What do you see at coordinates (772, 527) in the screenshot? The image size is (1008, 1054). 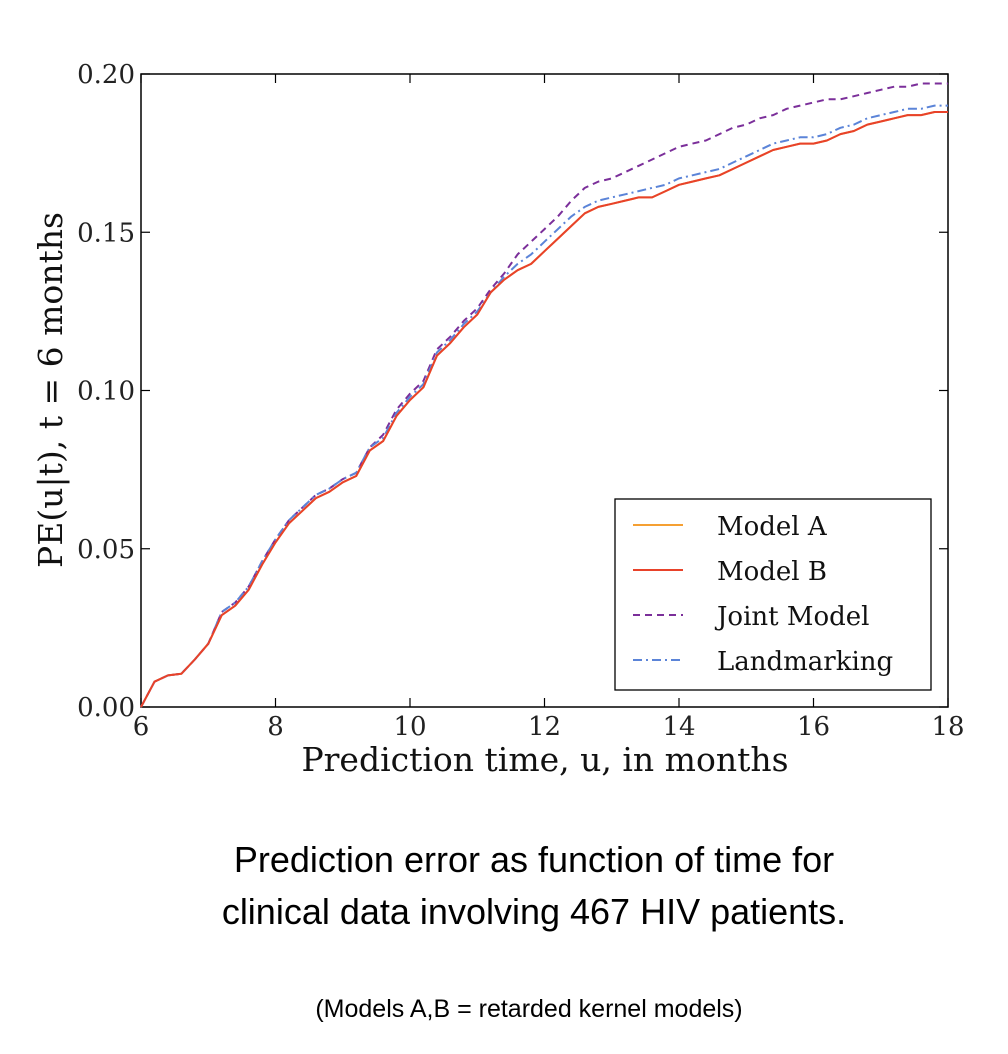 I see `legend-label-model-a: Model A` at bounding box center [772, 527].